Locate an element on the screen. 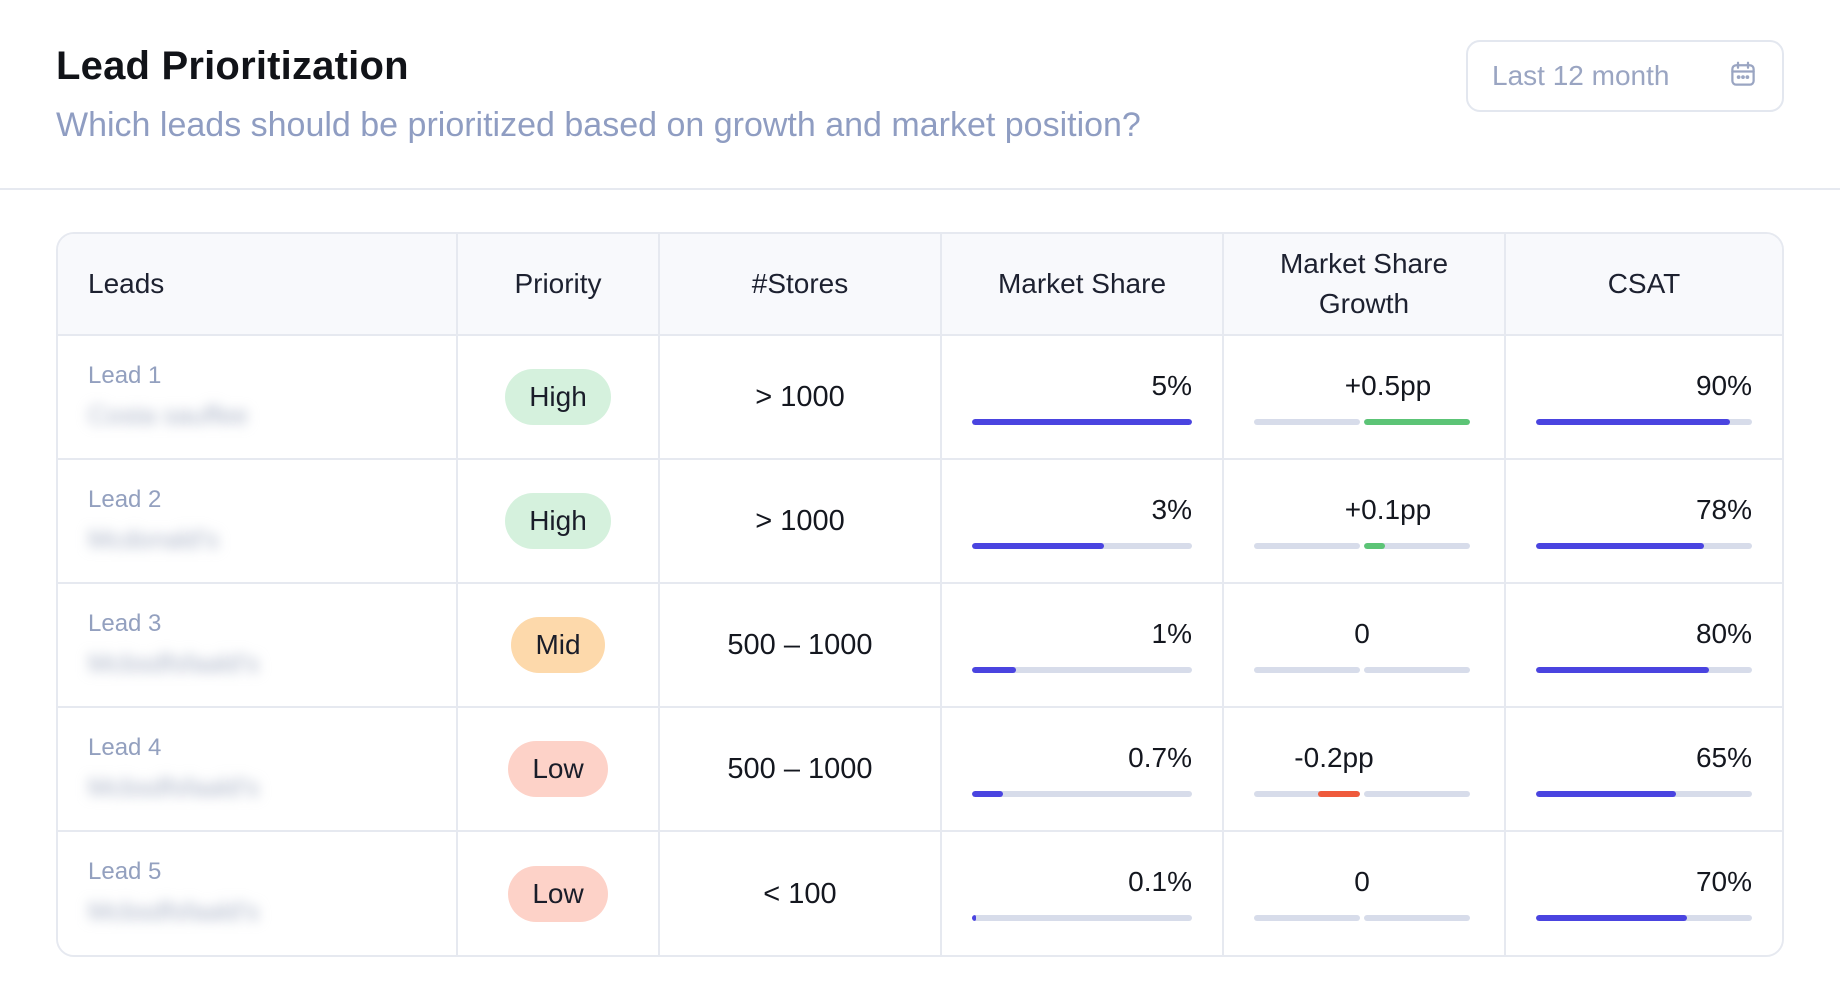 The width and height of the screenshot is (1840, 996). market-share-growth-cell: 0 is located at coordinates (1365, 893).